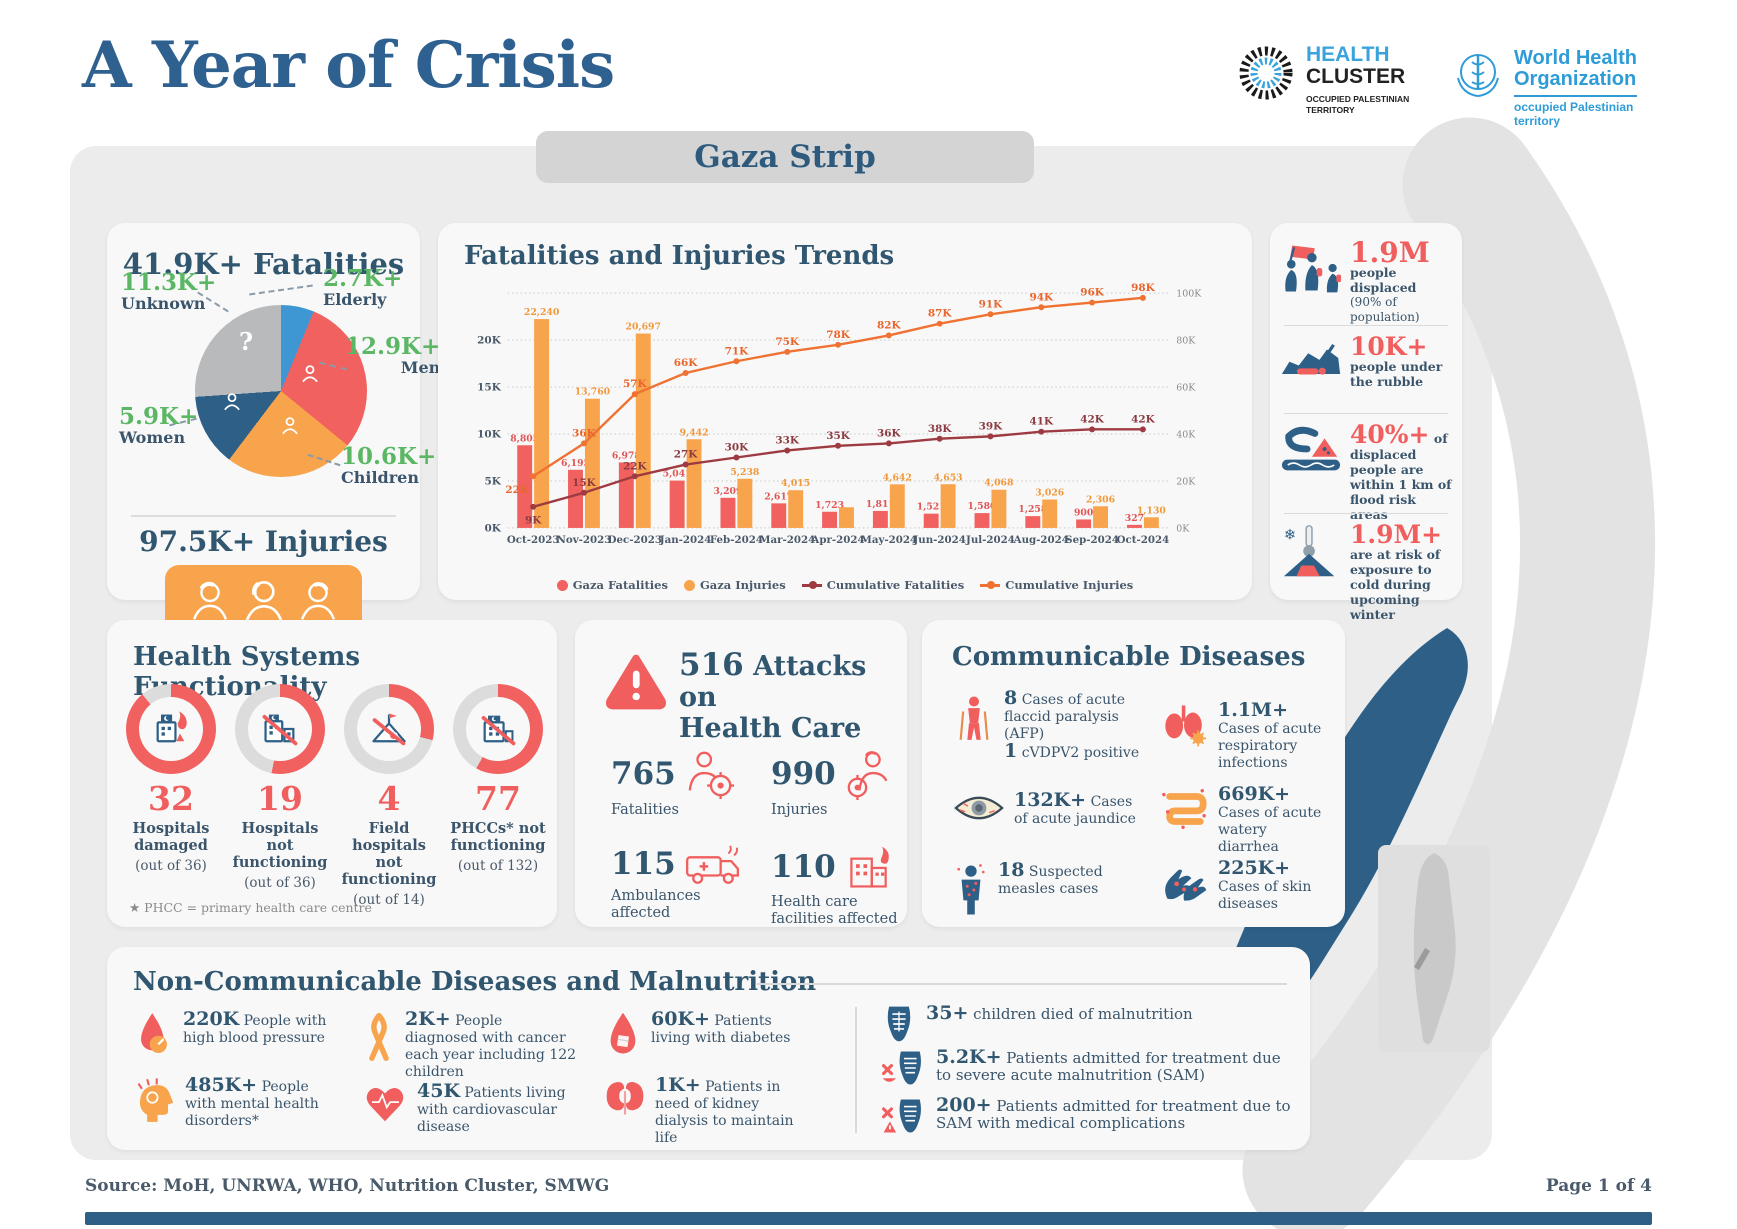  I want to click on injuries-heading: 97.5K+ Injuries, so click(263, 541).